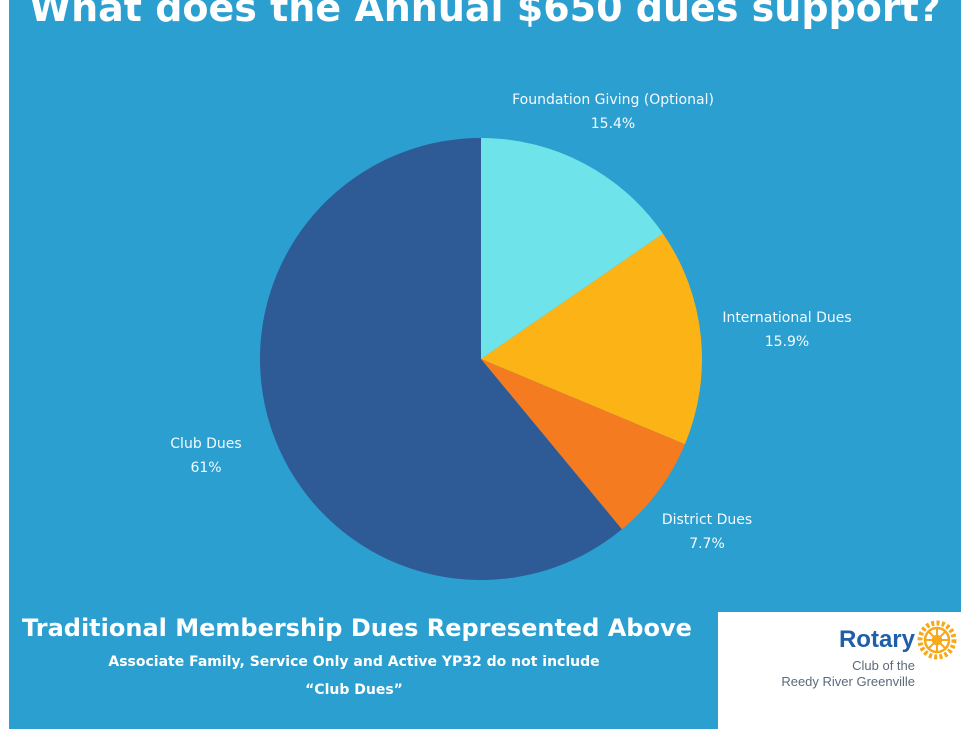 The image size is (961, 729). I want to click on slice-value-label: 15.9%, so click(787, 342).